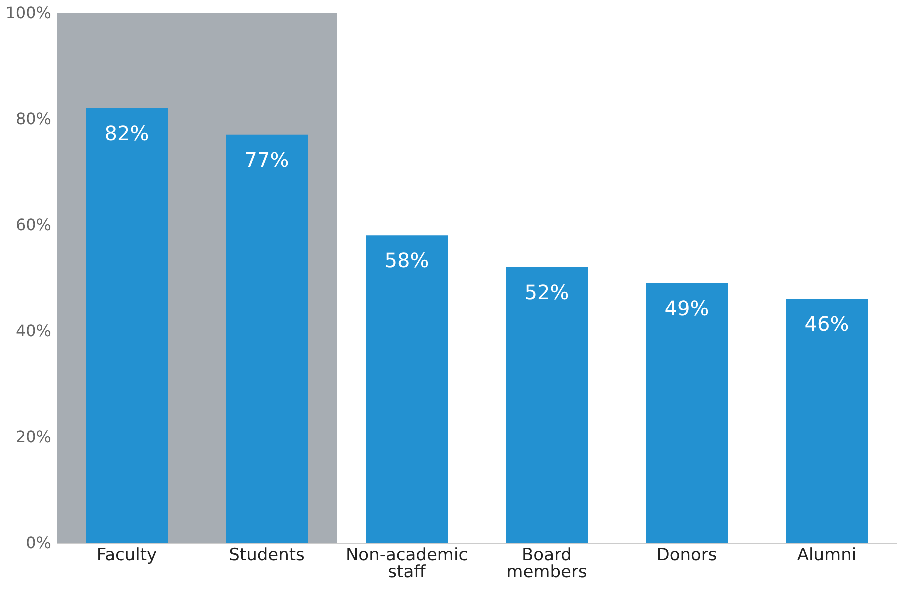 Image resolution: width=913 pixels, height=599 pixels. Describe the element at coordinates (547, 564) in the screenshot. I see `x-tick-label: Board members` at that location.